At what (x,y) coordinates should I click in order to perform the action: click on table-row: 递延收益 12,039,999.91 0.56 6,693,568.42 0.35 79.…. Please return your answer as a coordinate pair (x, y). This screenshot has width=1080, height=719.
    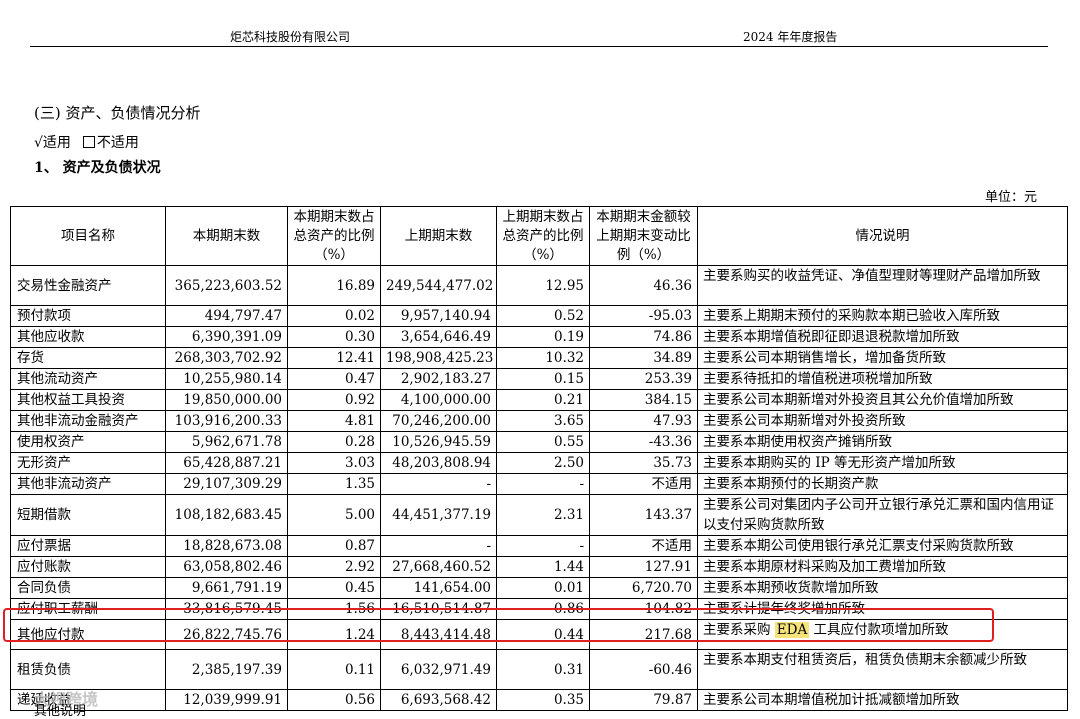
    Looking at the image, I should click on (539, 700).